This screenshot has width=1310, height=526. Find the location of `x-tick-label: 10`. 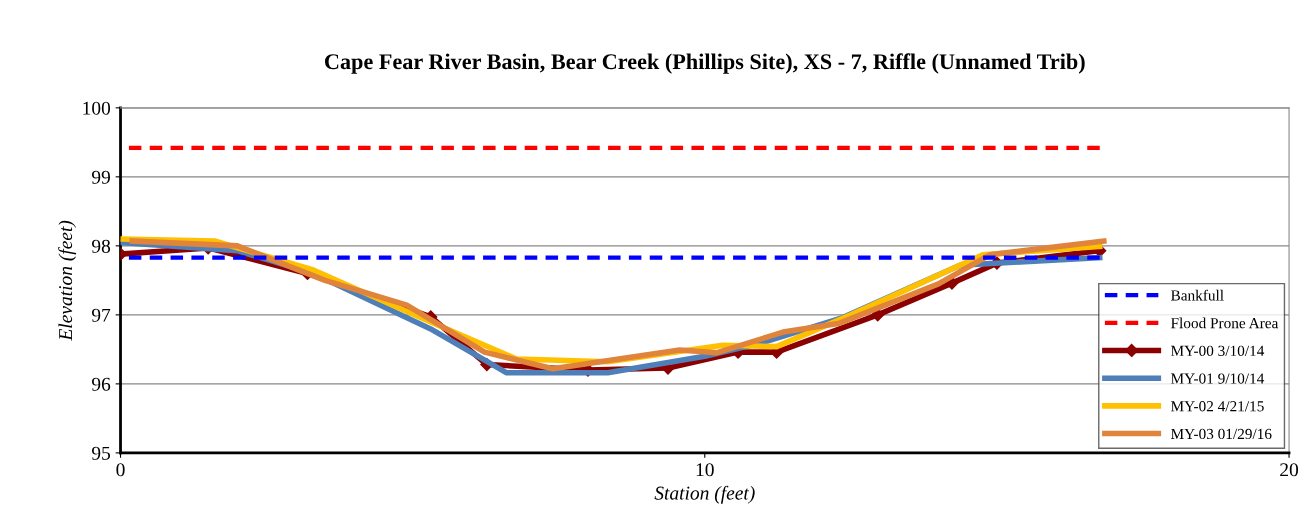

x-tick-label: 10 is located at coordinates (705, 470).